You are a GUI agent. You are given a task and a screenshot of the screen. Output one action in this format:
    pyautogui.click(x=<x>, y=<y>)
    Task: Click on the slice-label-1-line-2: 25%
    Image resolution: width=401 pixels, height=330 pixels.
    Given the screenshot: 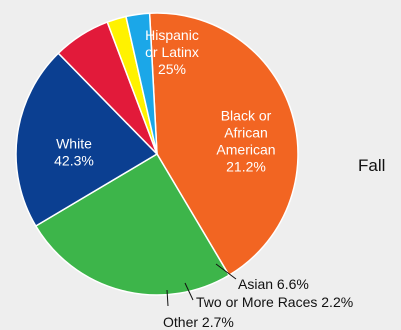 What is the action you would take?
    pyautogui.click(x=172, y=69)
    